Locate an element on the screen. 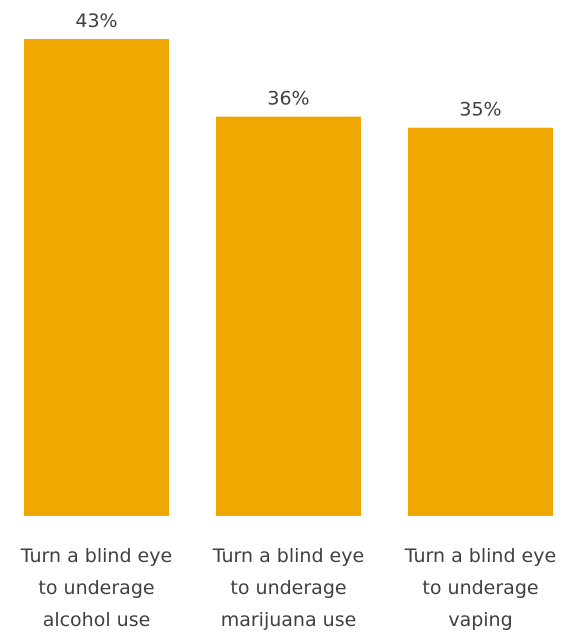 This screenshot has height=638, width=568. category-label-1-line-2: to underage is located at coordinates (96, 588).